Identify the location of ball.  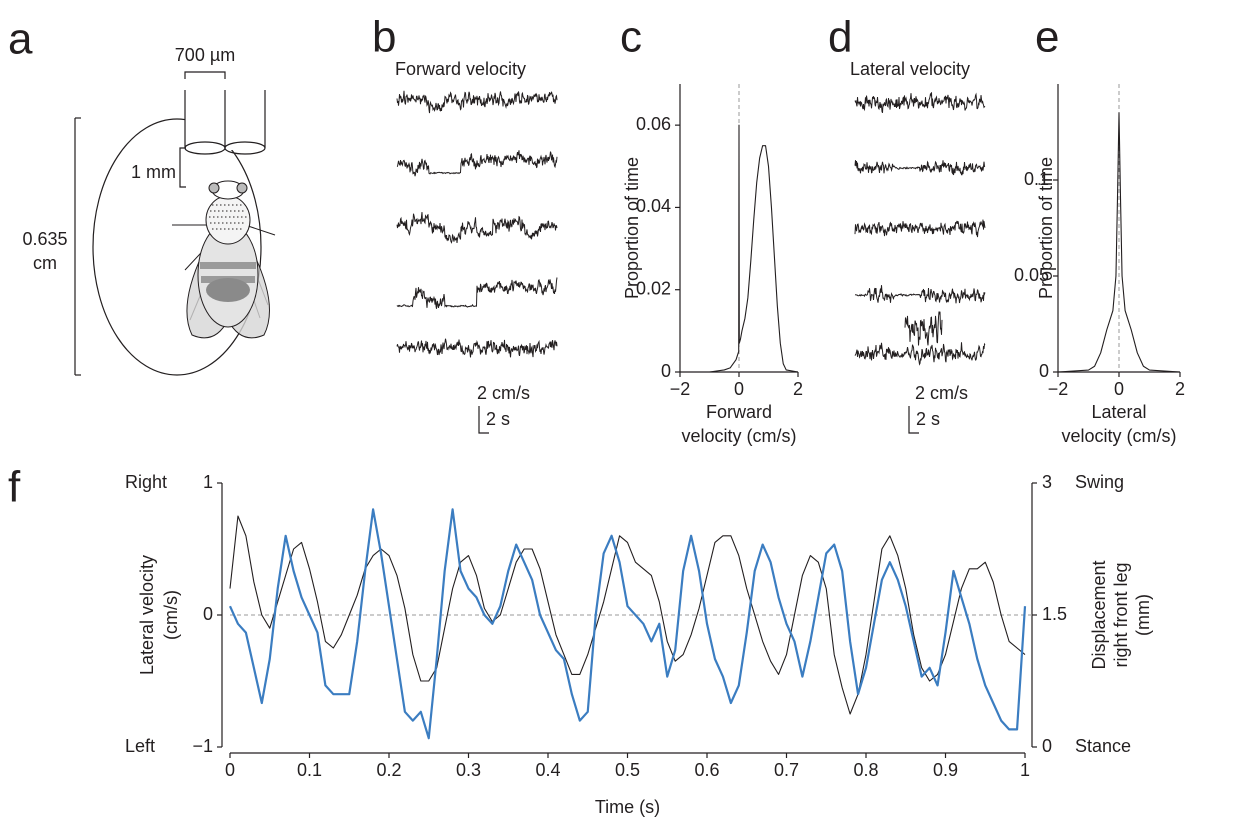
(177, 247).